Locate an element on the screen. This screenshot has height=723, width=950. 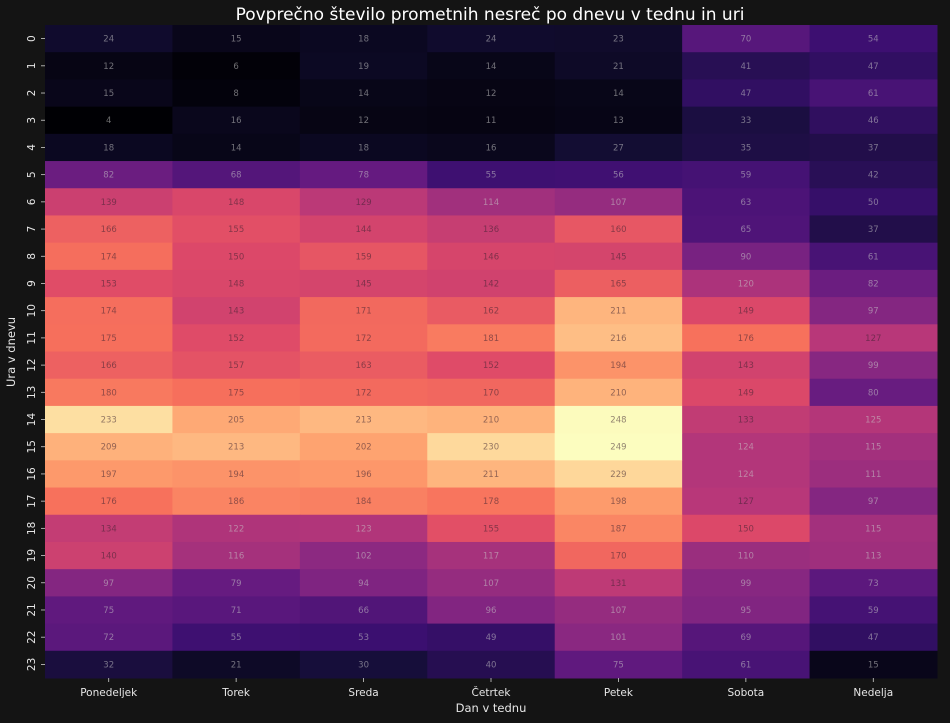
cell-value-label: 99 is located at coordinates (873, 366).